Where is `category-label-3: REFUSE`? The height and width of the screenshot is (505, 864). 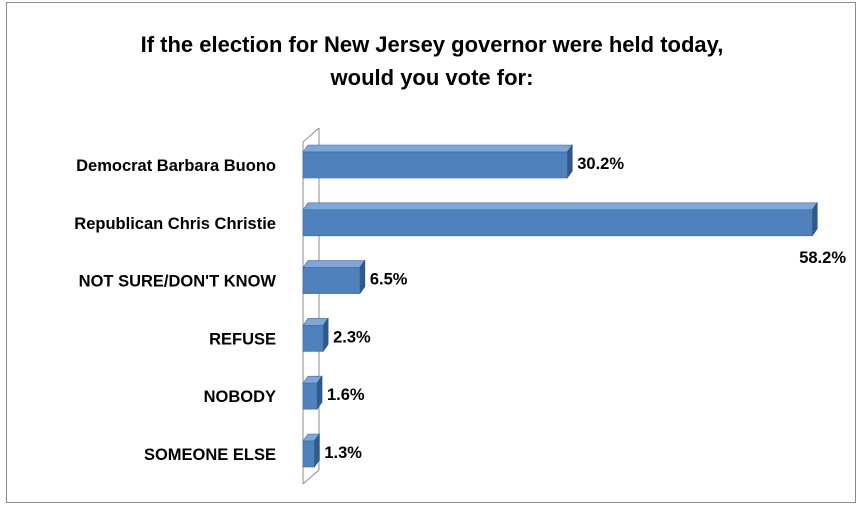 category-label-3: REFUSE is located at coordinates (242, 339).